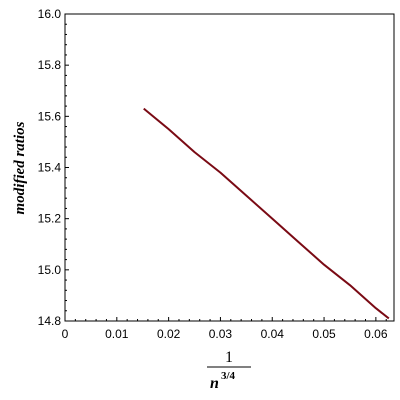 The width and height of the screenshot is (400, 400). I want to click on x-axis-label-numerator: 1, so click(229, 357).